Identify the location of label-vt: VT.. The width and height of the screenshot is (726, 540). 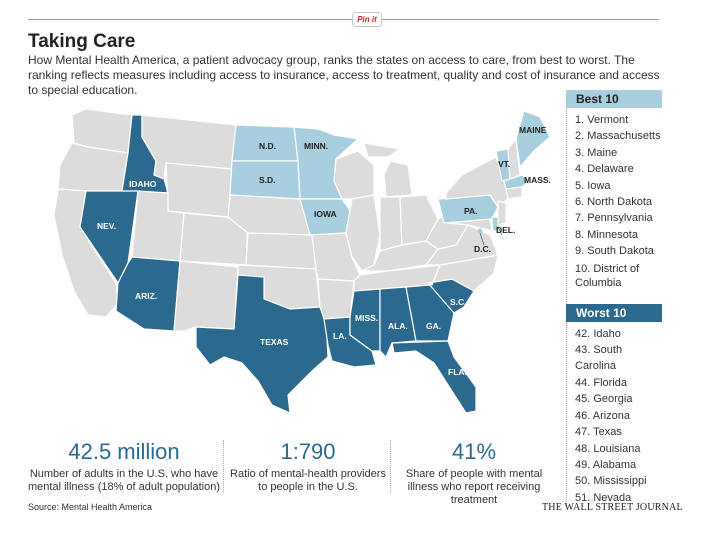
(504, 164).